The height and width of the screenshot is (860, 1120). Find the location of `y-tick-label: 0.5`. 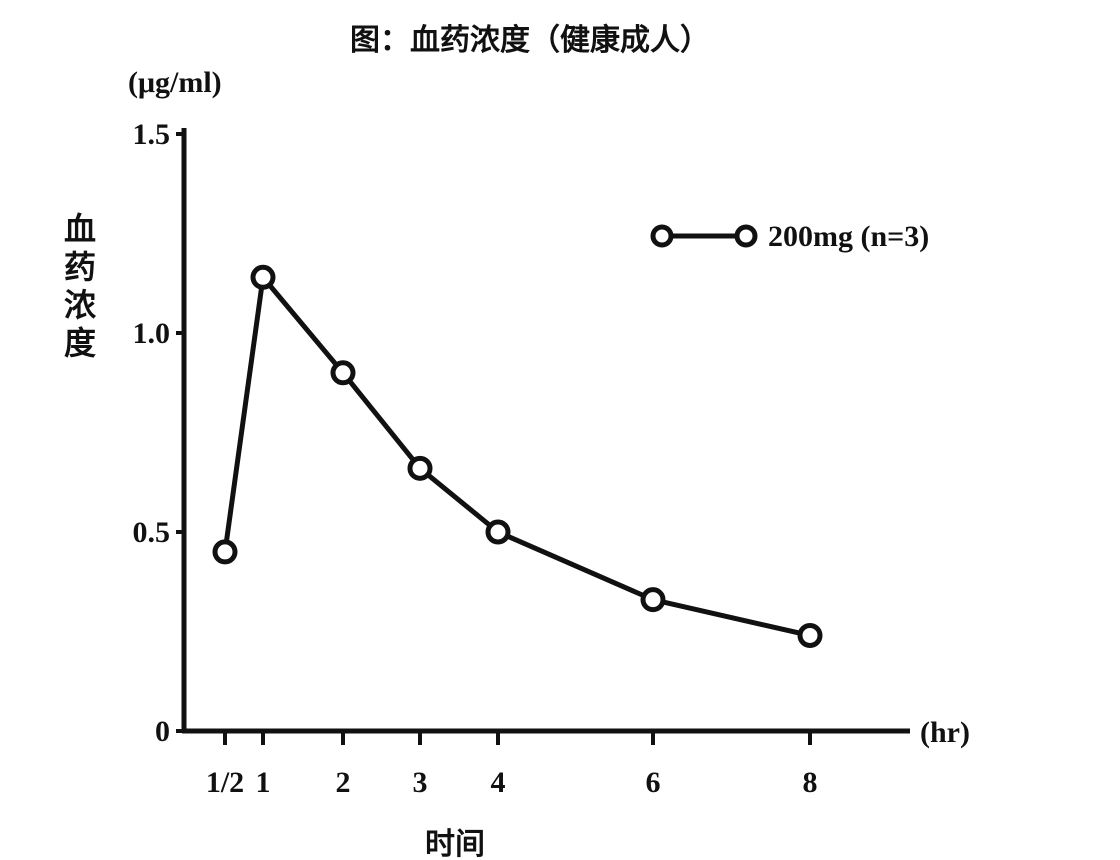

y-tick-label: 0.5 is located at coordinates (152, 532).